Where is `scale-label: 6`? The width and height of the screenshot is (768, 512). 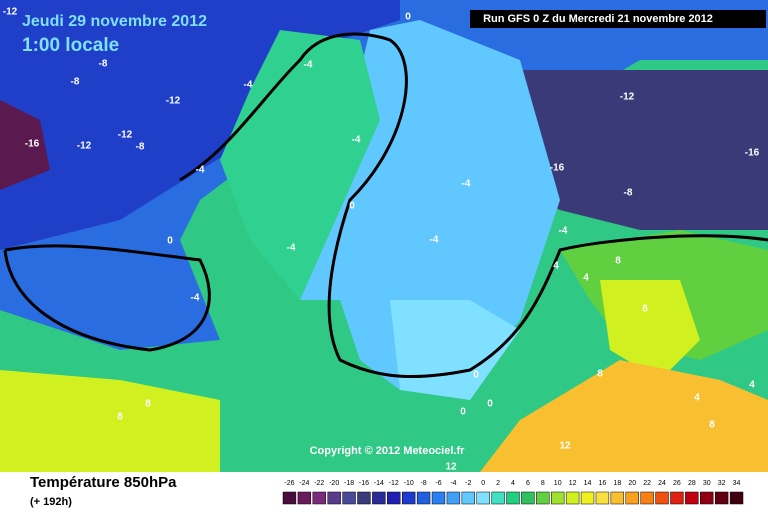 scale-label: 6 is located at coordinates (528, 483).